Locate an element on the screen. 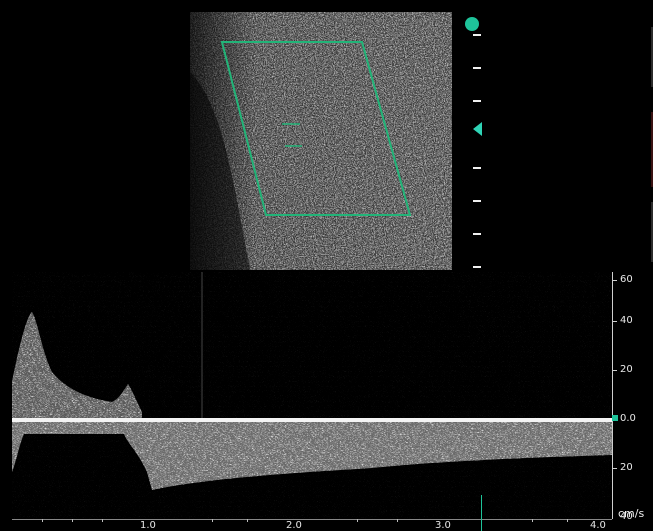 Image resolution: width=653 pixels, height=531 pixels. velocity-unit: cm/s is located at coordinates (631, 513).